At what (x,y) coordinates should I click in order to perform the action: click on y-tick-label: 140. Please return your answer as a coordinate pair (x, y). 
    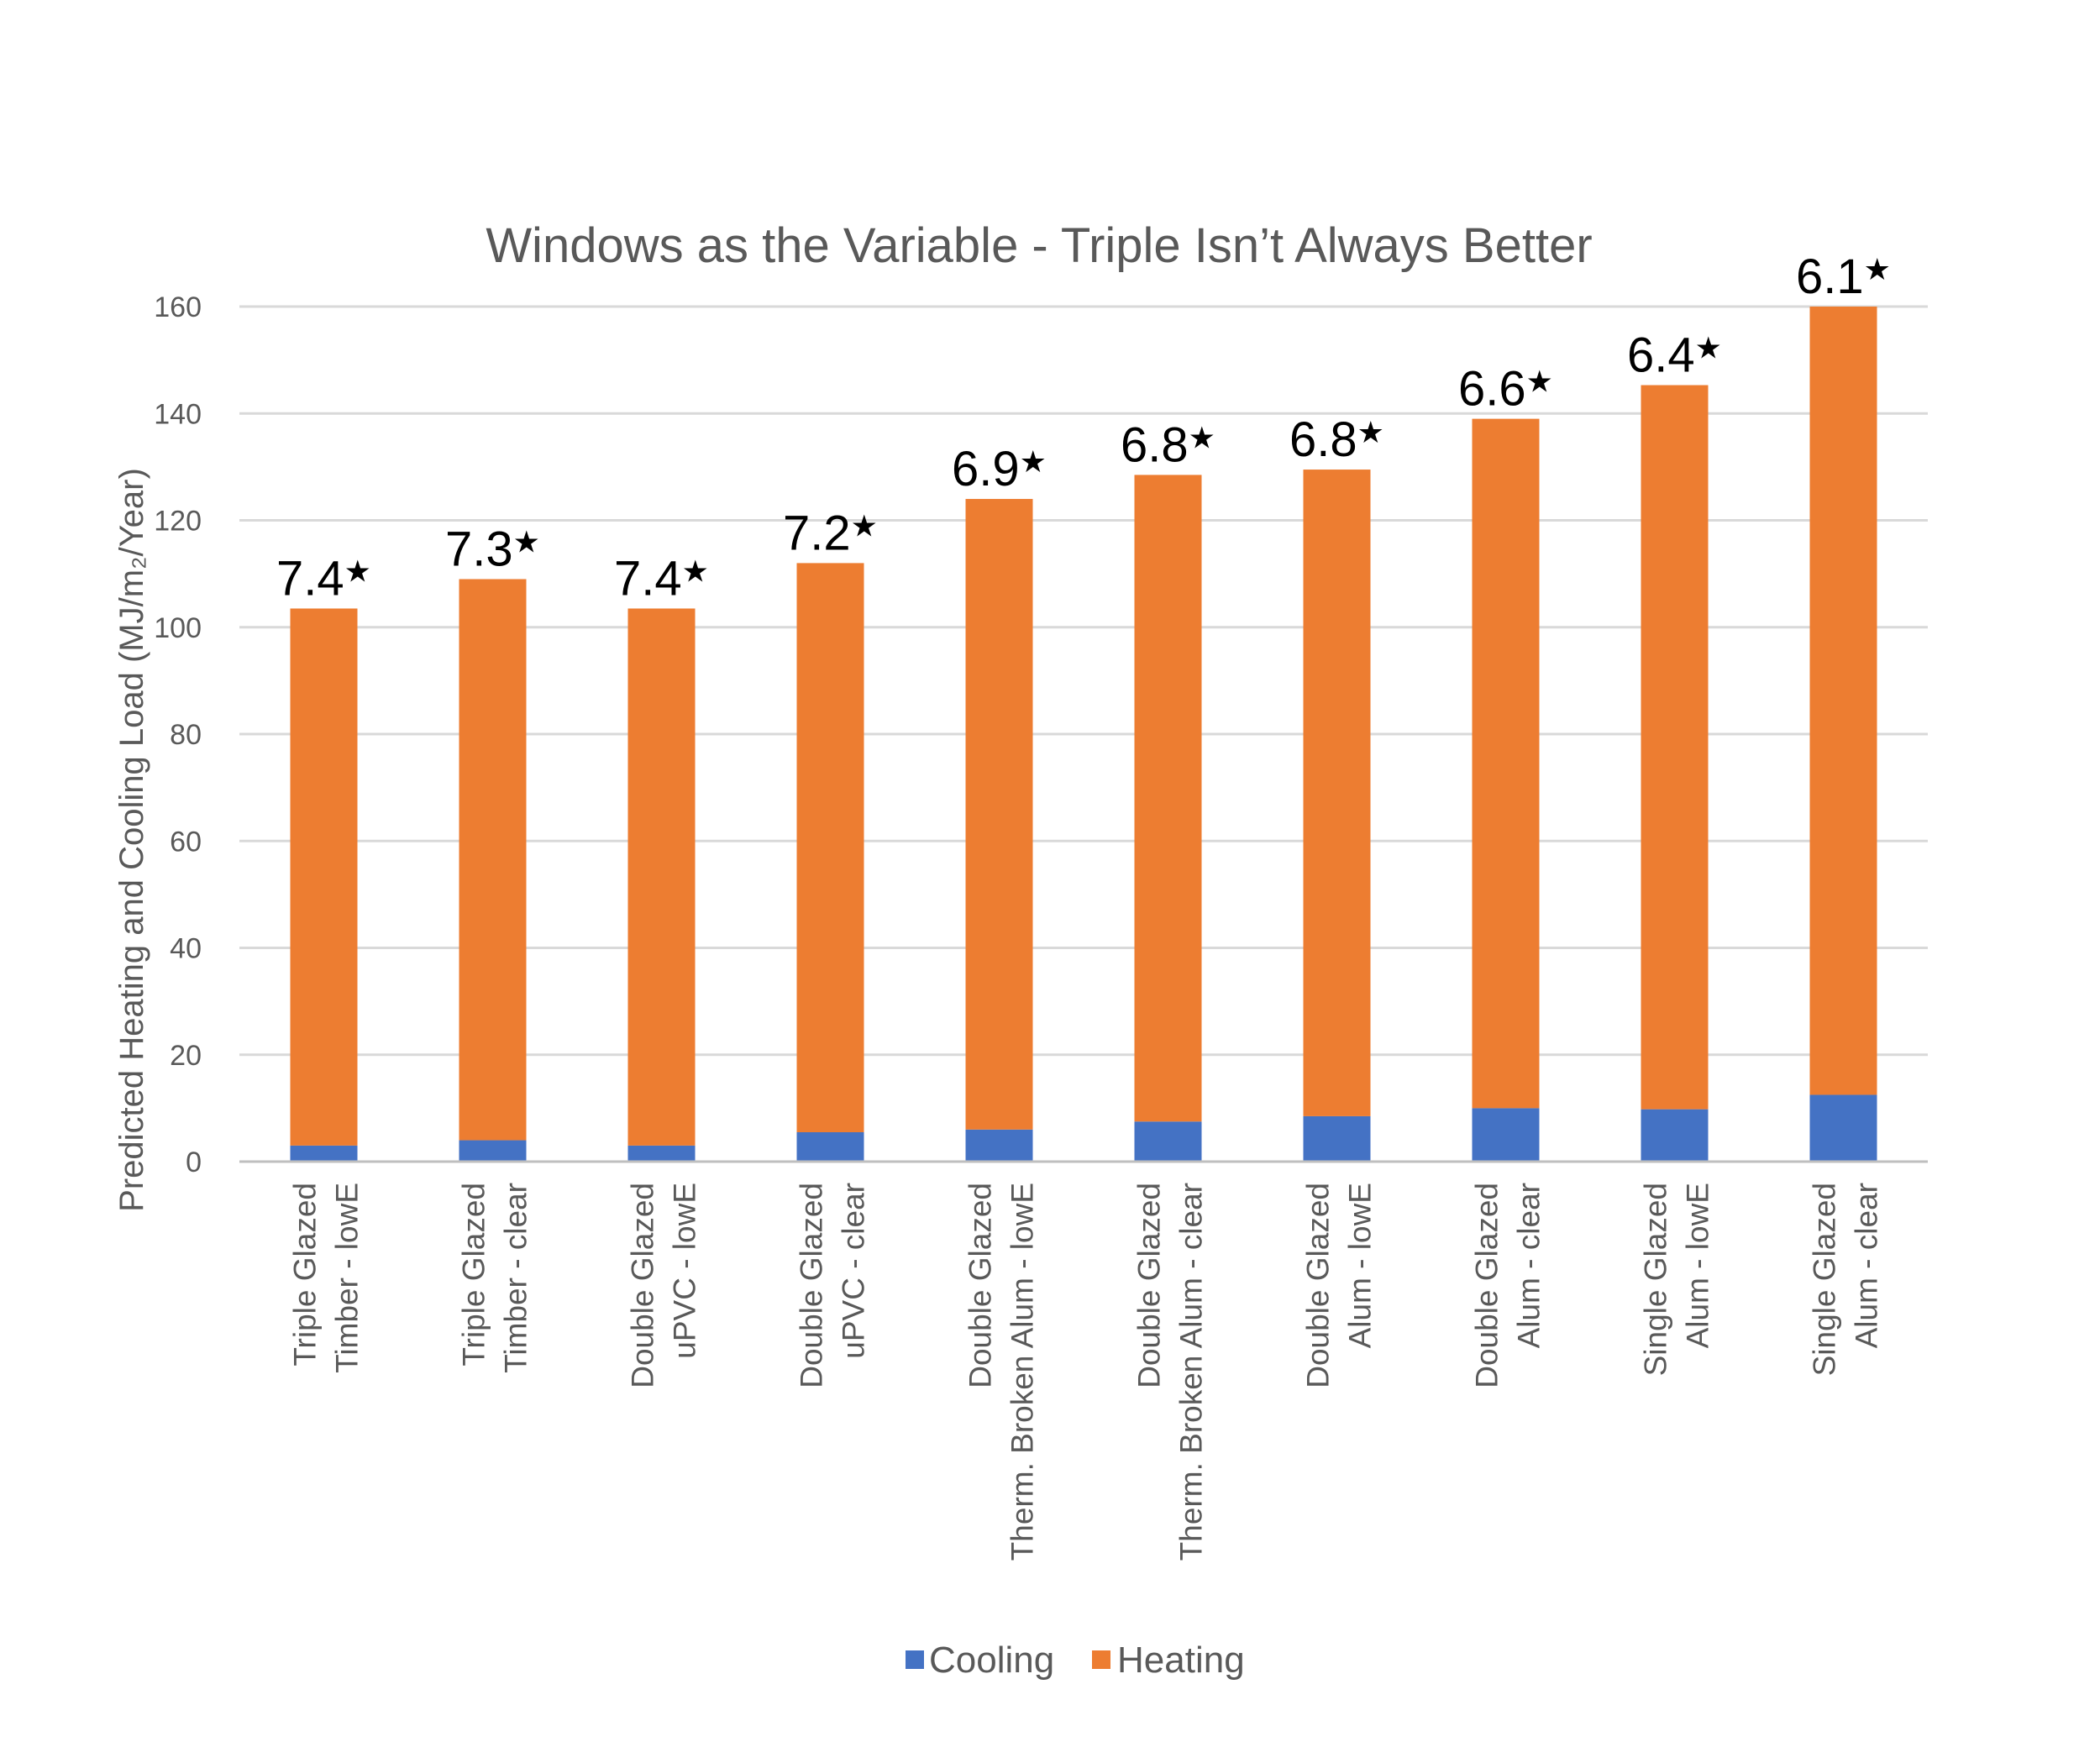
    Looking at the image, I should click on (178, 414).